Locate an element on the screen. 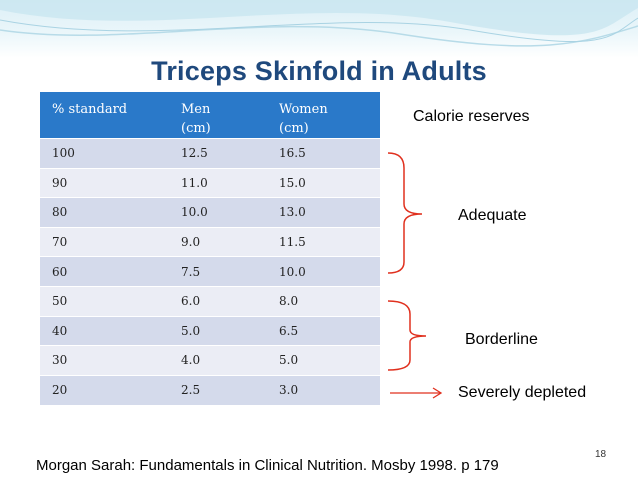 Image resolution: width=638 pixels, height=479 pixels. cell-women: 15.0 is located at coordinates (323, 182).